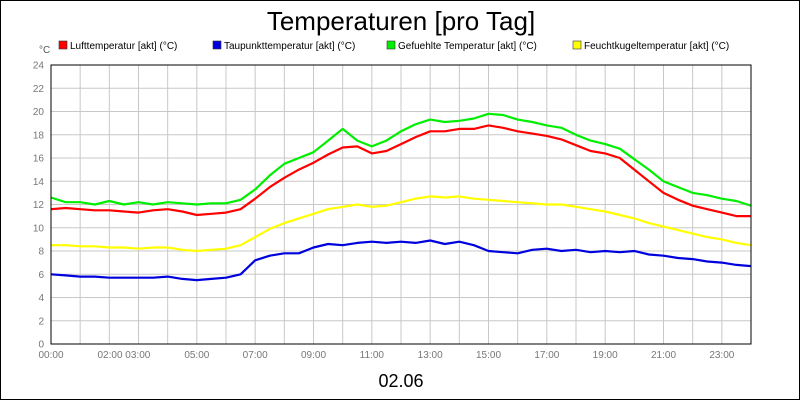  Describe the element at coordinates (41, 298) in the screenshot. I see `y-tick-label: 4` at that location.